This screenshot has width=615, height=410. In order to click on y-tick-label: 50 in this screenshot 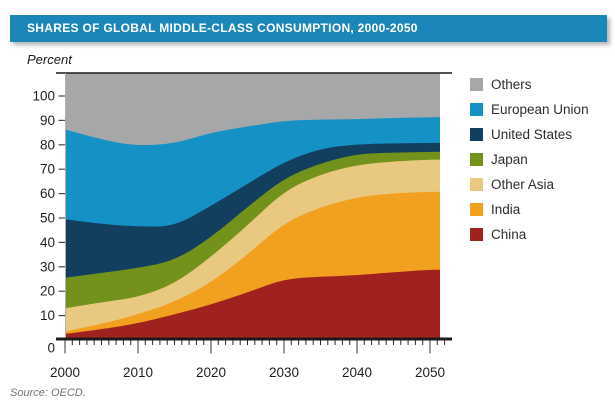, I will do `click(47, 218)`.